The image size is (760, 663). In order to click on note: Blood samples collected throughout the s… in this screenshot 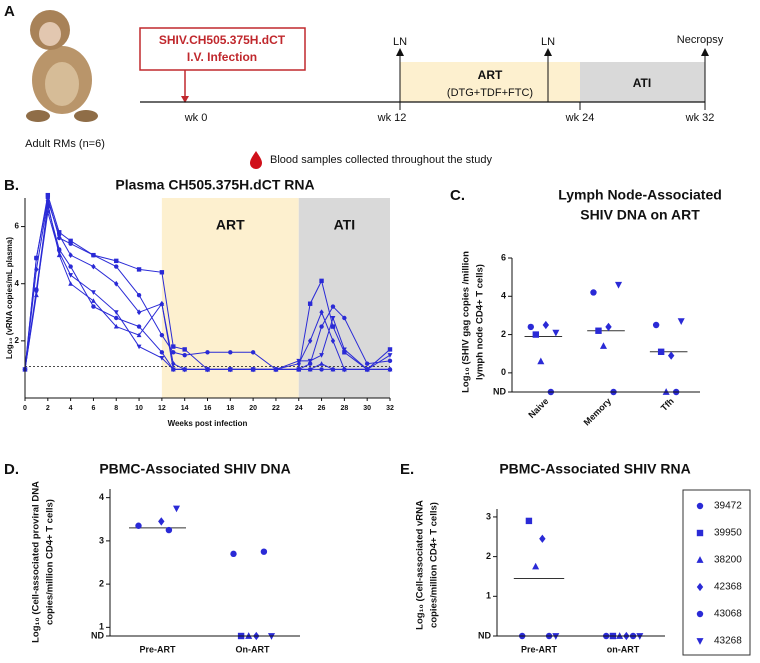, I will do `click(381, 160)`.